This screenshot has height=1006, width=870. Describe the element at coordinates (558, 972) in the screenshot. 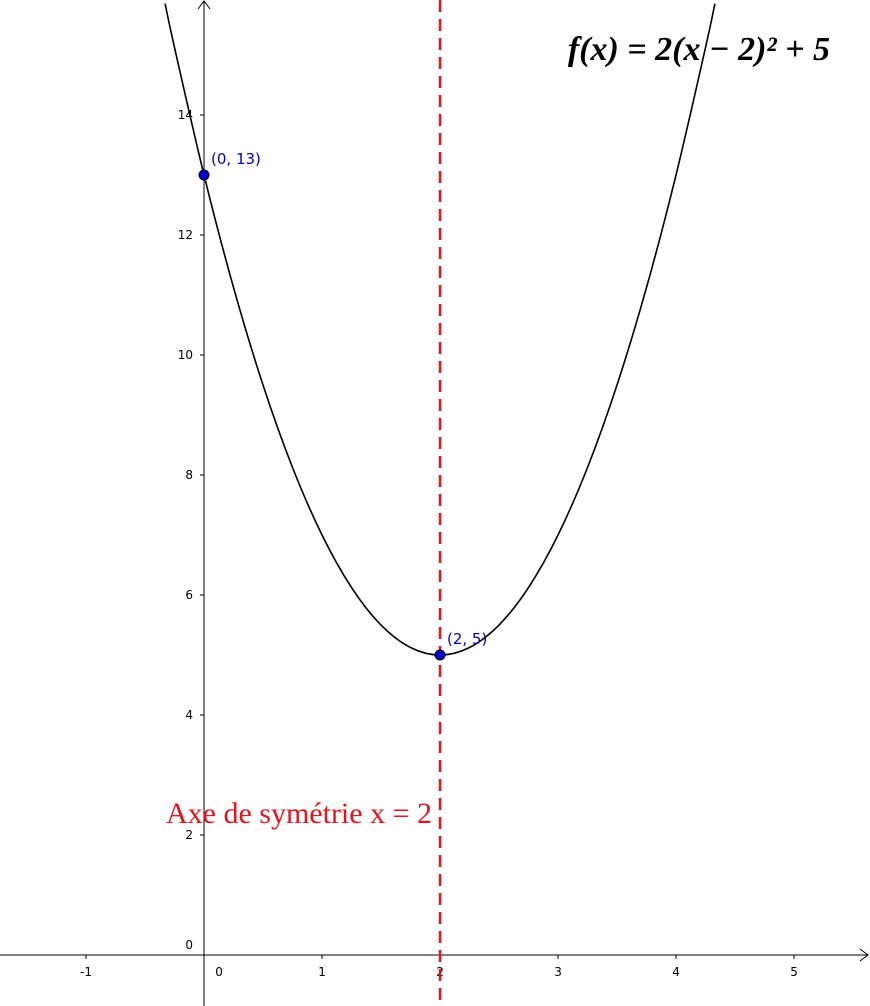

I see `x-tick-label: 3` at that location.